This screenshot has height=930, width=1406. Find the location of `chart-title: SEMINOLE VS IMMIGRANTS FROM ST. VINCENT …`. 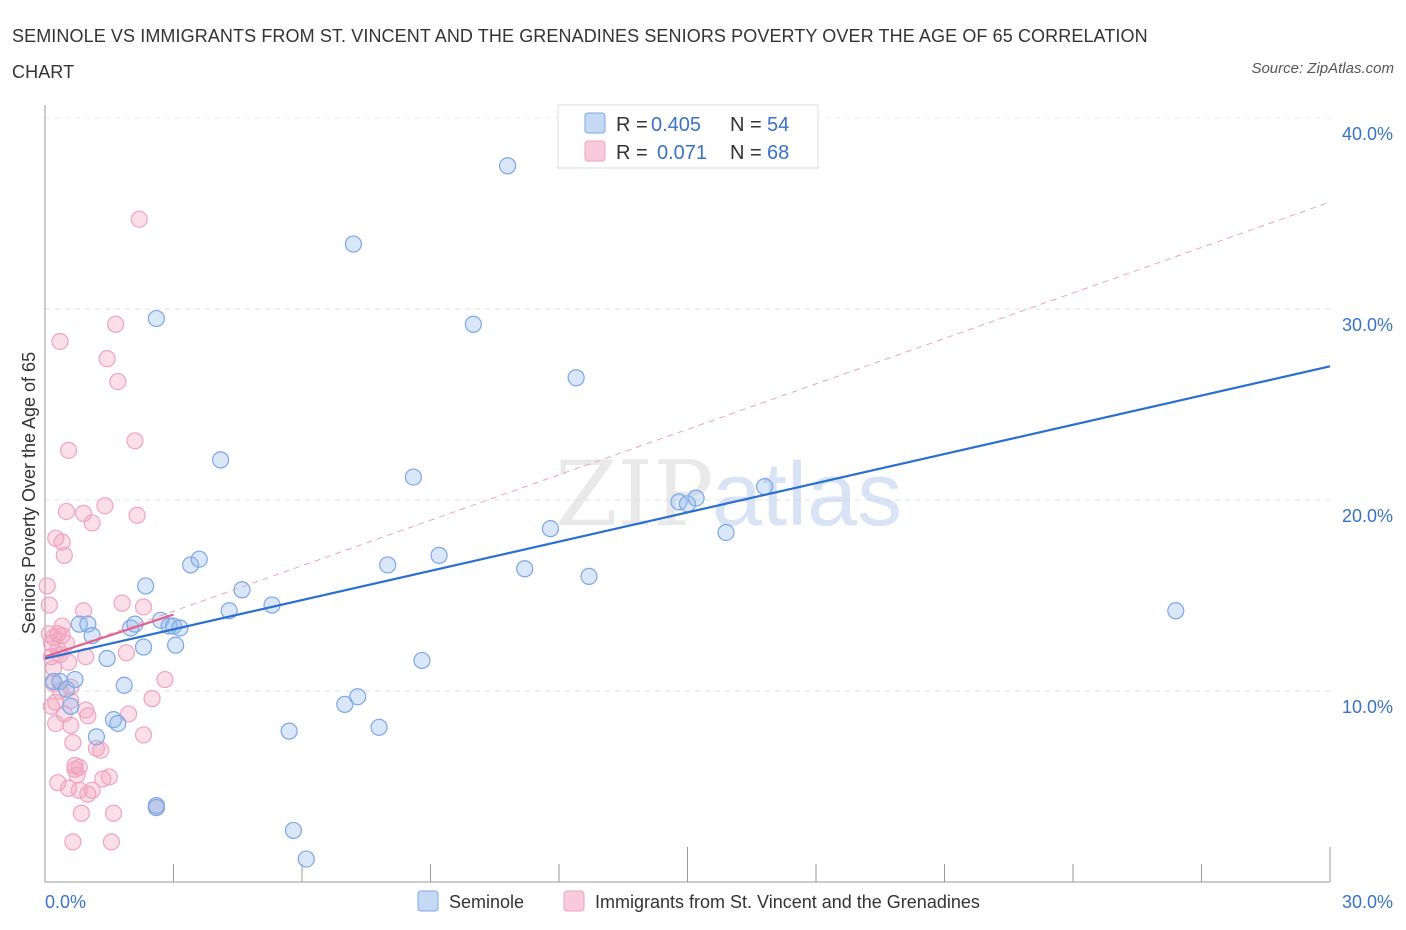

chart-title: SEMINOLE VS IMMIGRANTS FROM ST. VINCENT … is located at coordinates (580, 54).